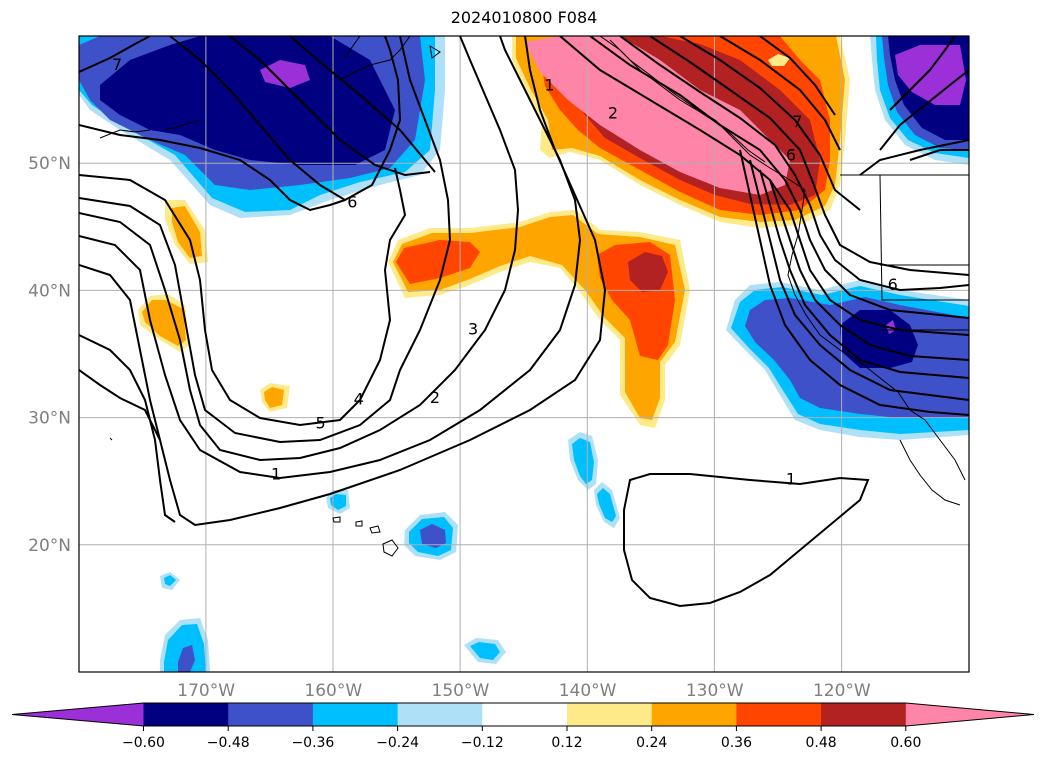 The width and height of the screenshot is (1047, 765). What do you see at coordinates (715, 691) in the screenshot?
I see `lon-label: 130°W` at bounding box center [715, 691].